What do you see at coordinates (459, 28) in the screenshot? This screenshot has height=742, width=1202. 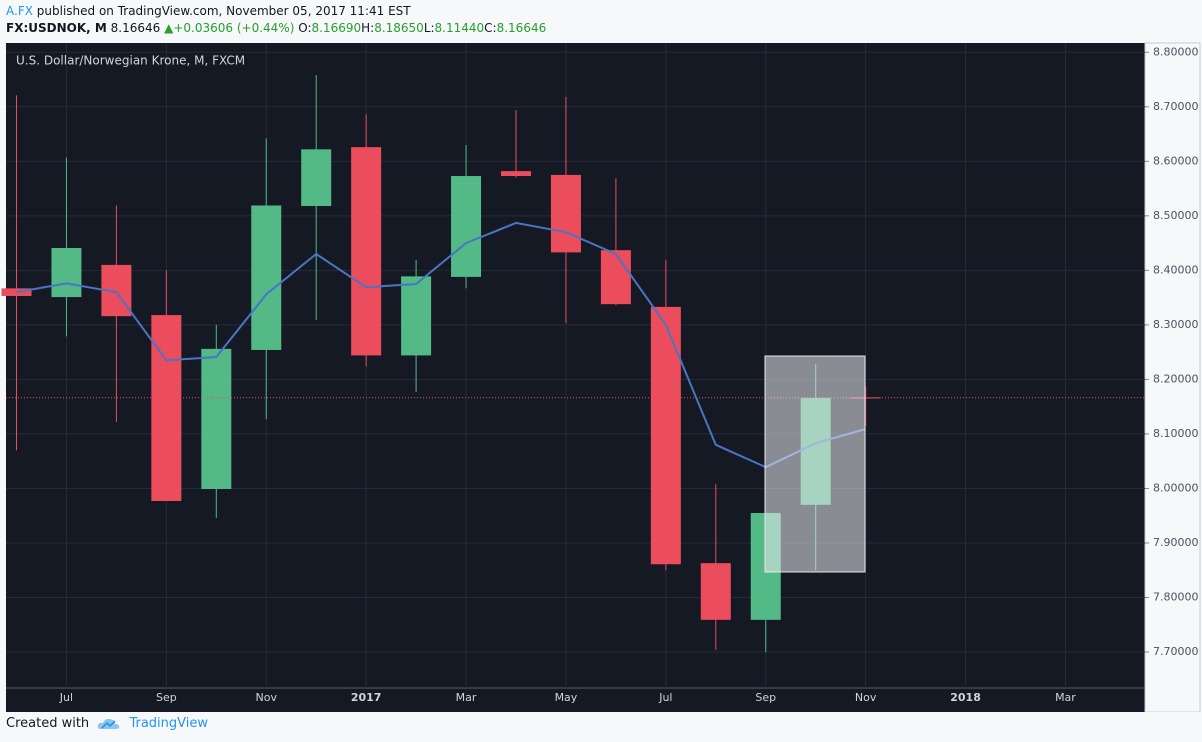 I see `ohlc-value: 8.11440` at bounding box center [459, 28].